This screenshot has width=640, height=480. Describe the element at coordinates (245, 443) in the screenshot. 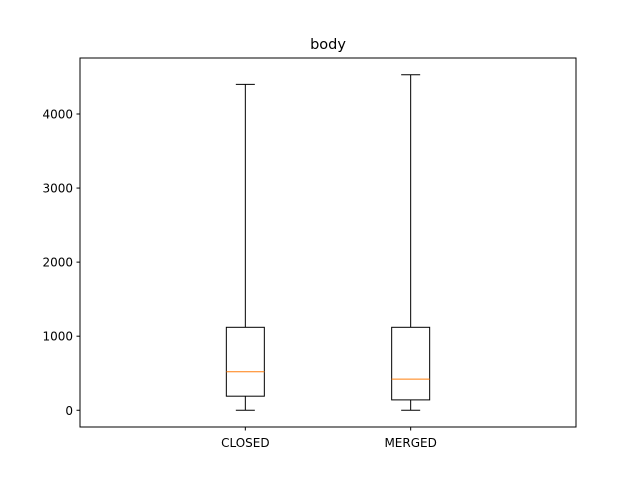

I see `x-tick-label: CLOSED` at that location.